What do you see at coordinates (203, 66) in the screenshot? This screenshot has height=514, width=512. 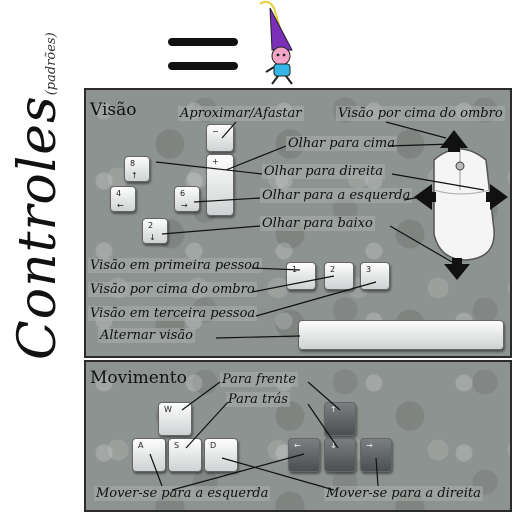 I see `header-bar-bottom` at bounding box center [203, 66].